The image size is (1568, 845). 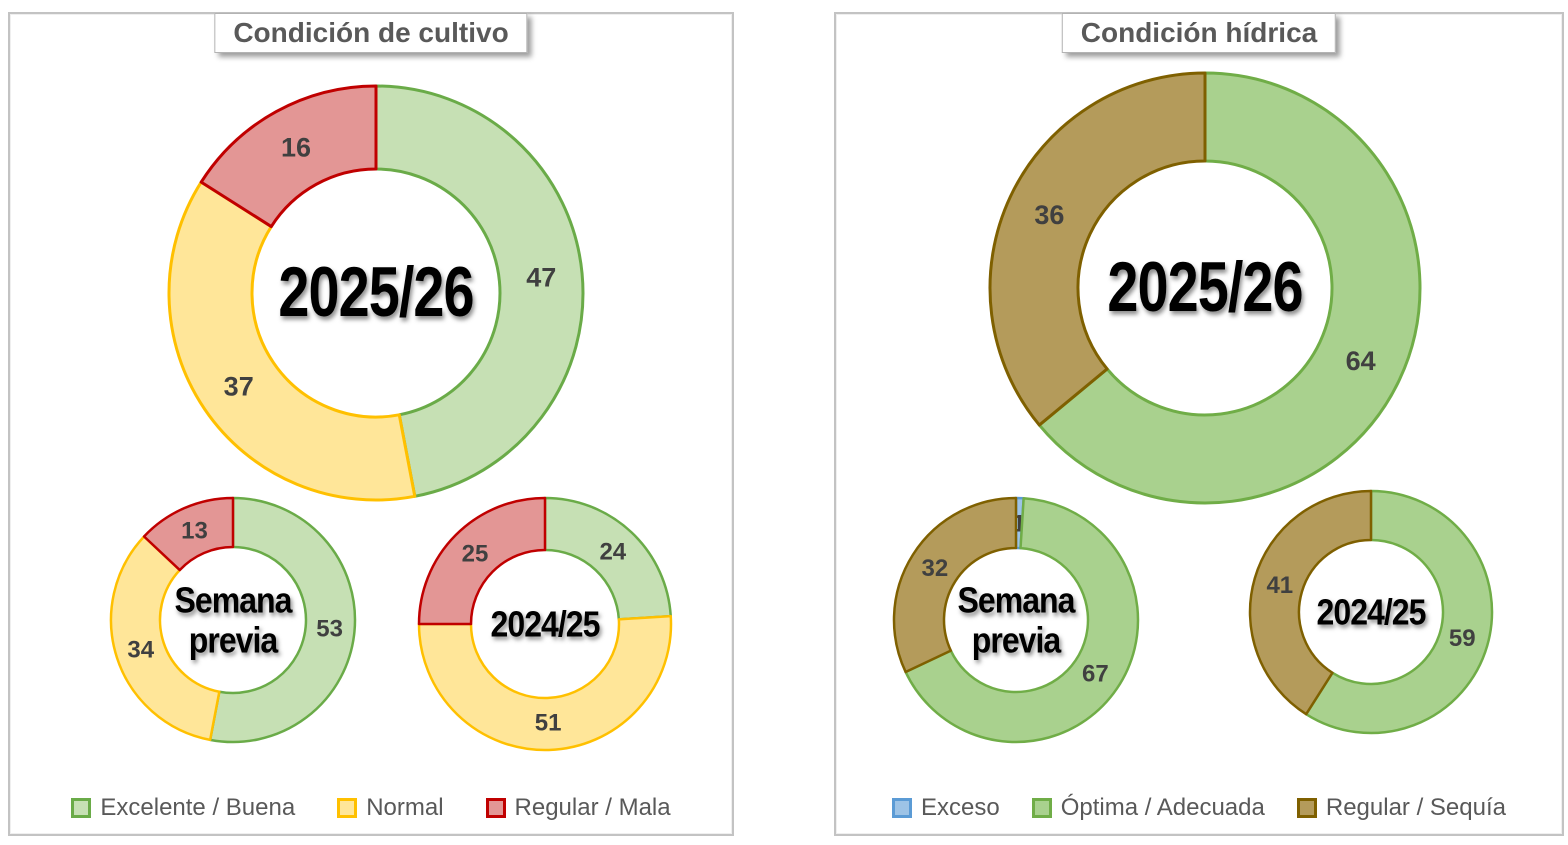 I want to click on segment-value-label: 53, so click(x=329, y=629).